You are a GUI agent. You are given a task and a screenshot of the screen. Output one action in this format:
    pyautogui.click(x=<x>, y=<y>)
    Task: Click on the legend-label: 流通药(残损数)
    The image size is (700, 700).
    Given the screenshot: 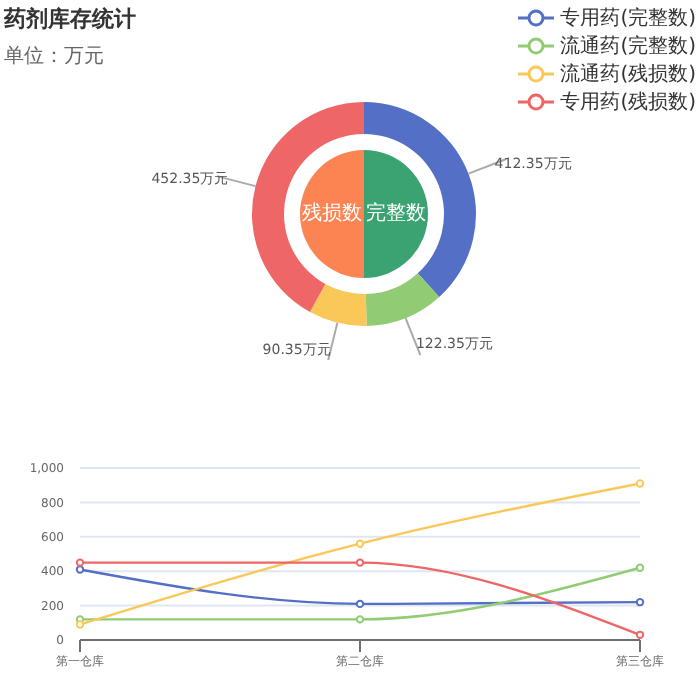 What is the action you would take?
    pyautogui.click(x=627, y=74)
    